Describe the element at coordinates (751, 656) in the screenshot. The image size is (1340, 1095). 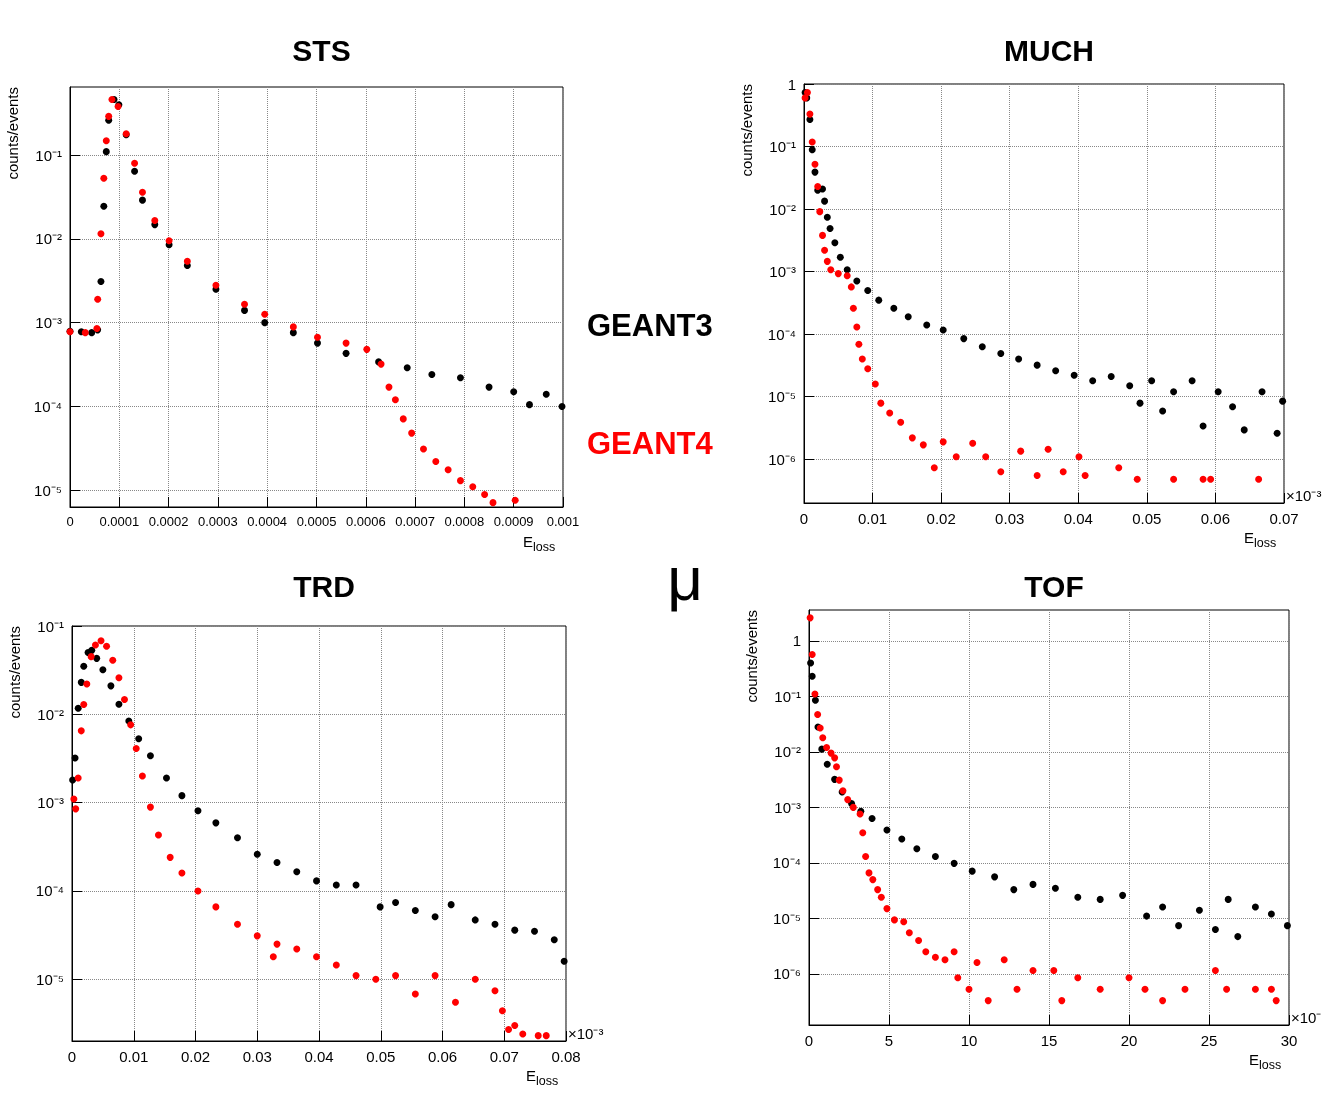
I see `y-axis-title: counts/events` at that location.